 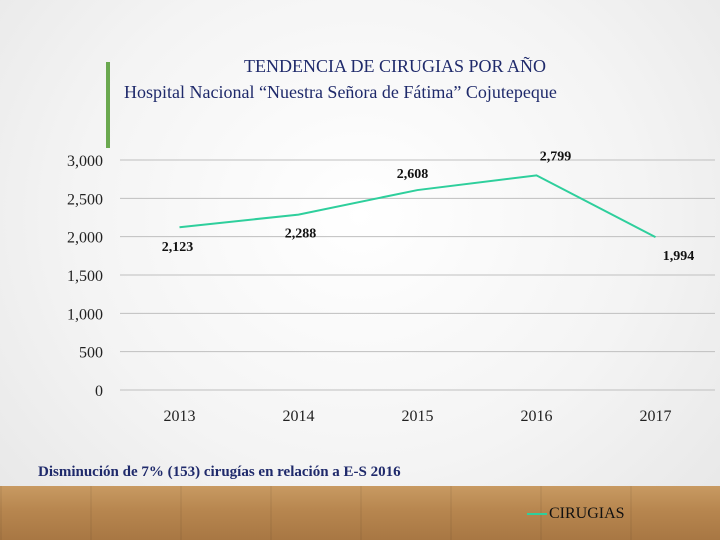 I want to click on data-label: 2,608, so click(x=413, y=174).